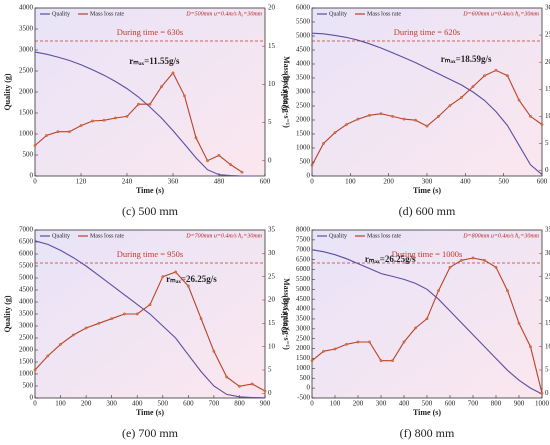  I want to click on caption: (c) 500 mm, so click(150, 211).